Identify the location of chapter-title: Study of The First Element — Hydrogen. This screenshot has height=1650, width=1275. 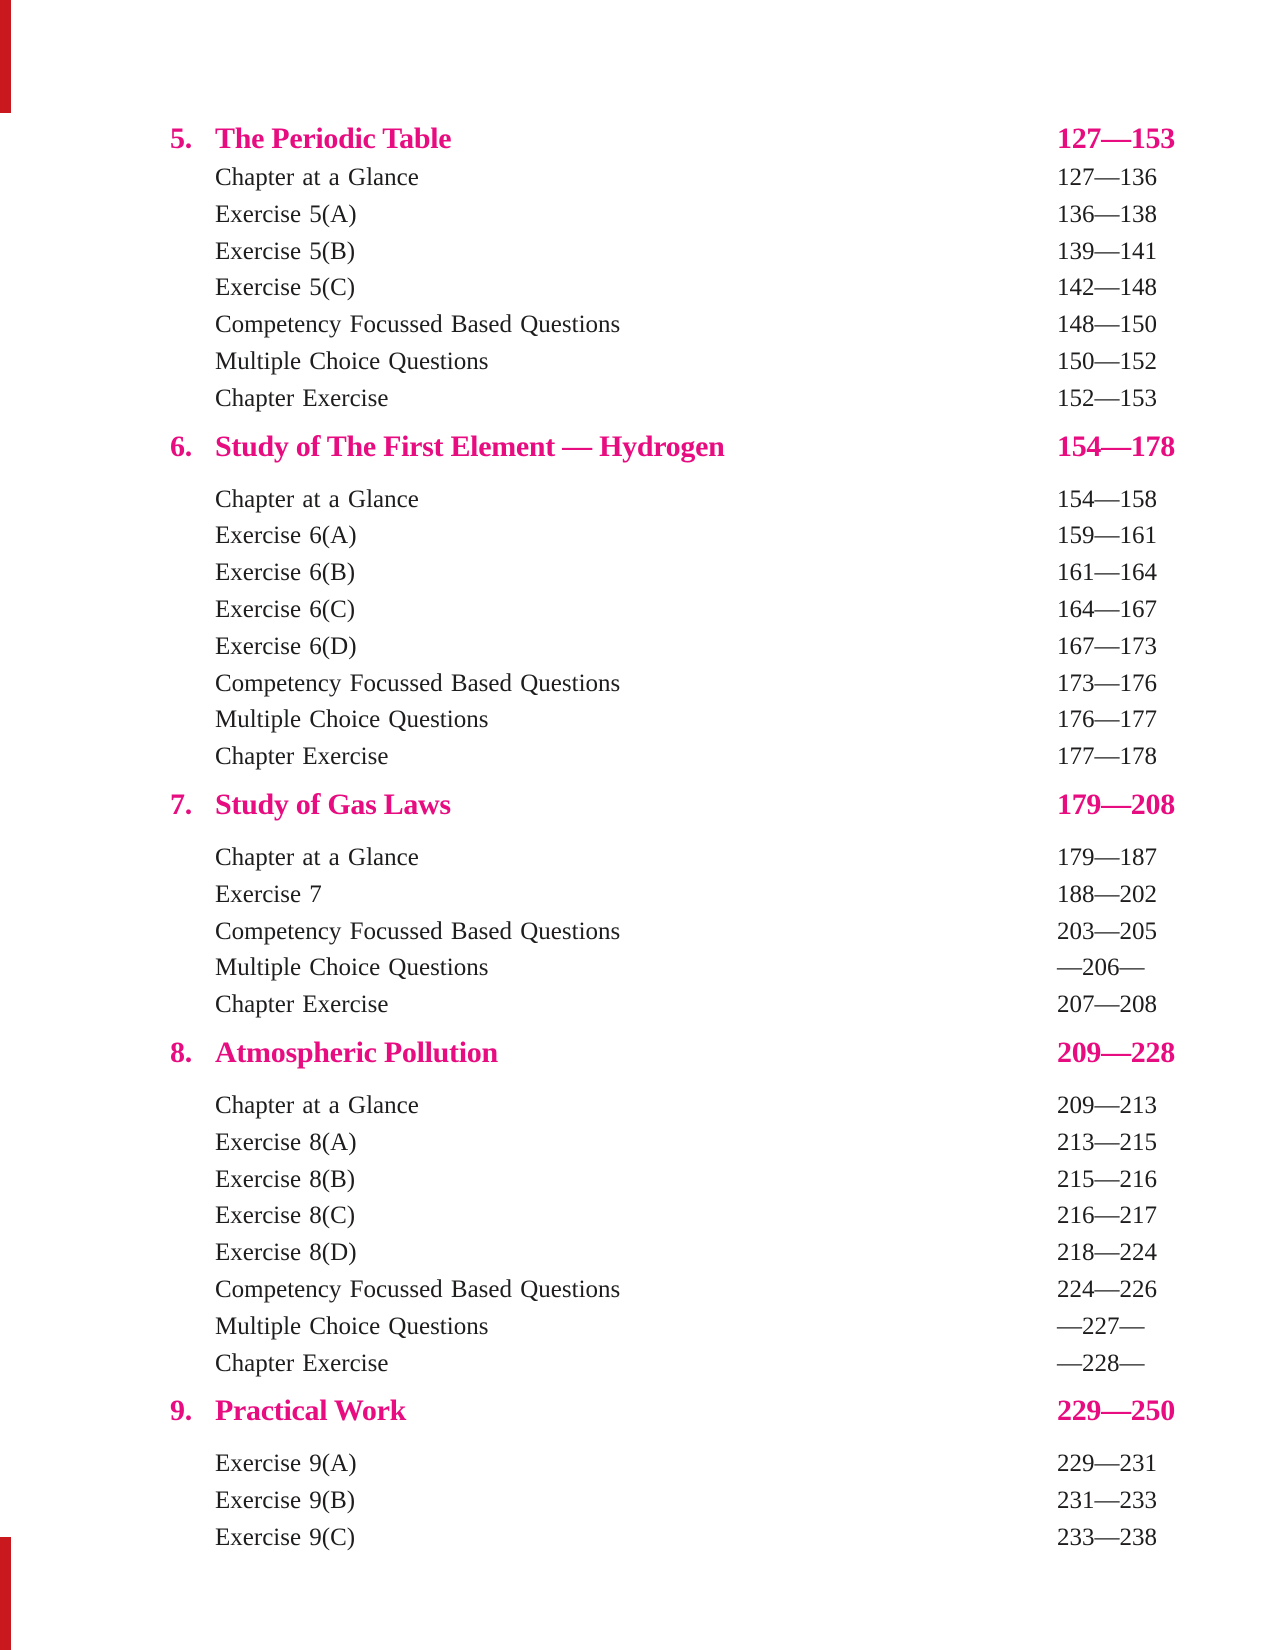
(470, 446).